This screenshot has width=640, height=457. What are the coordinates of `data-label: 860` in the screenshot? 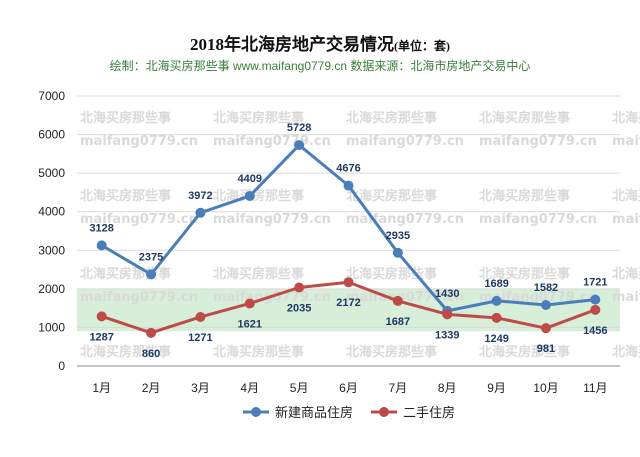 It's located at (151, 354).